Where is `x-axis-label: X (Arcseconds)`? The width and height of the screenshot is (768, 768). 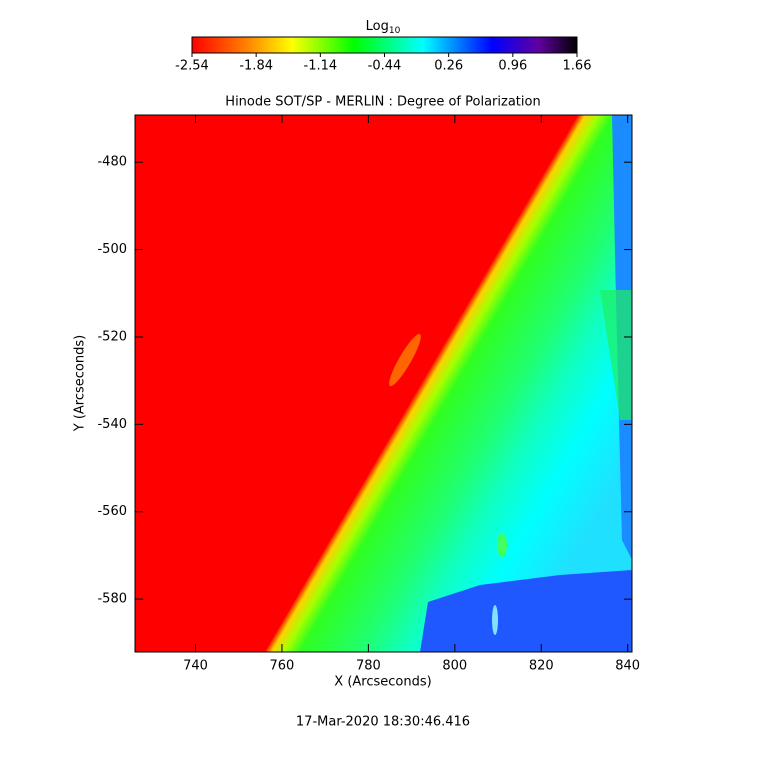 x-axis-label: X (Arcseconds) is located at coordinates (382, 682).